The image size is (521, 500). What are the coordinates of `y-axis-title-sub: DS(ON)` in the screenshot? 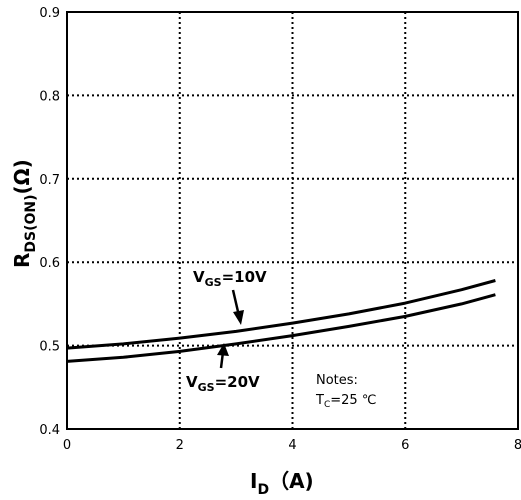 It's located at (31, 223).